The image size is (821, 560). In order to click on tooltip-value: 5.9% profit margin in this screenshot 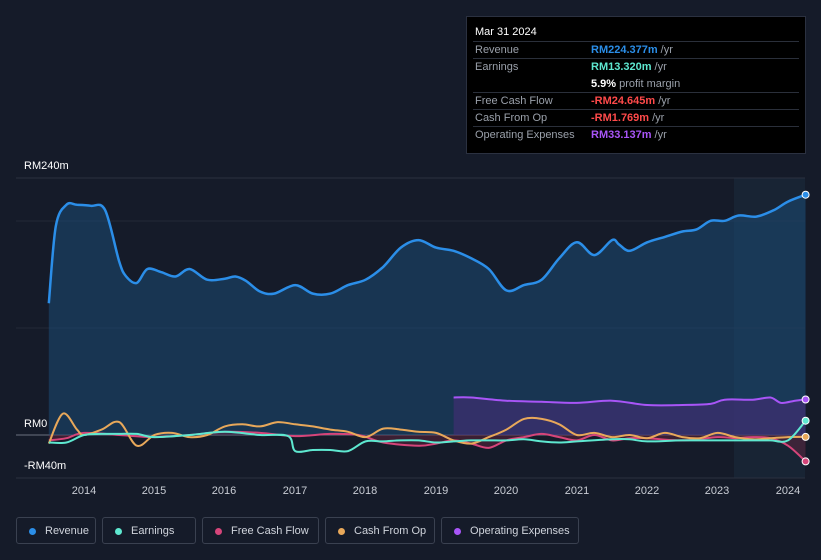, I will do `click(635, 84)`.